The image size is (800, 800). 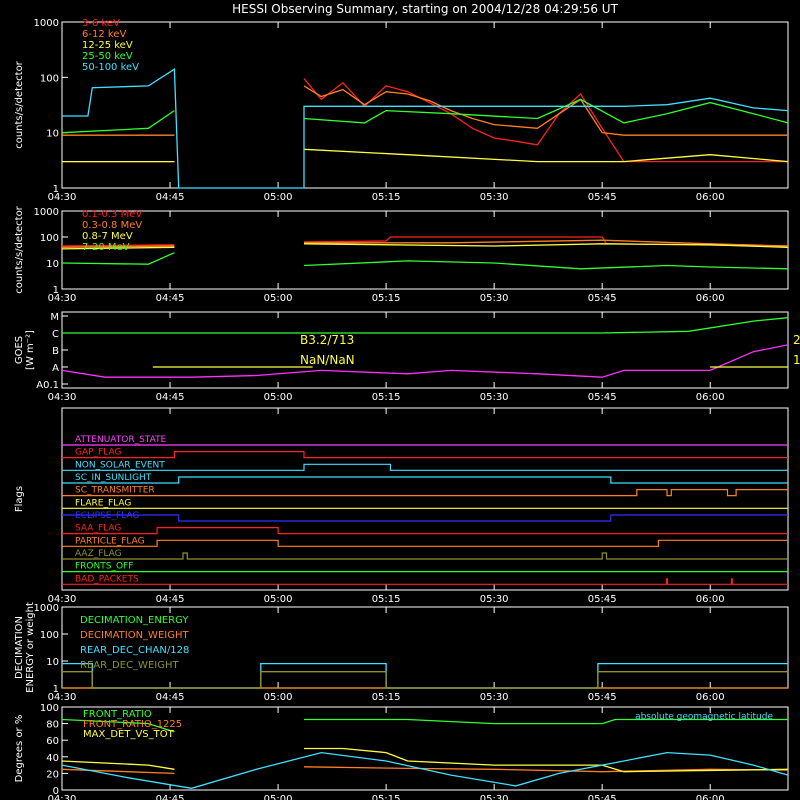 I want to click on flag-label-aaz-flag: AAZ_FLAG, so click(x=98, y=554).